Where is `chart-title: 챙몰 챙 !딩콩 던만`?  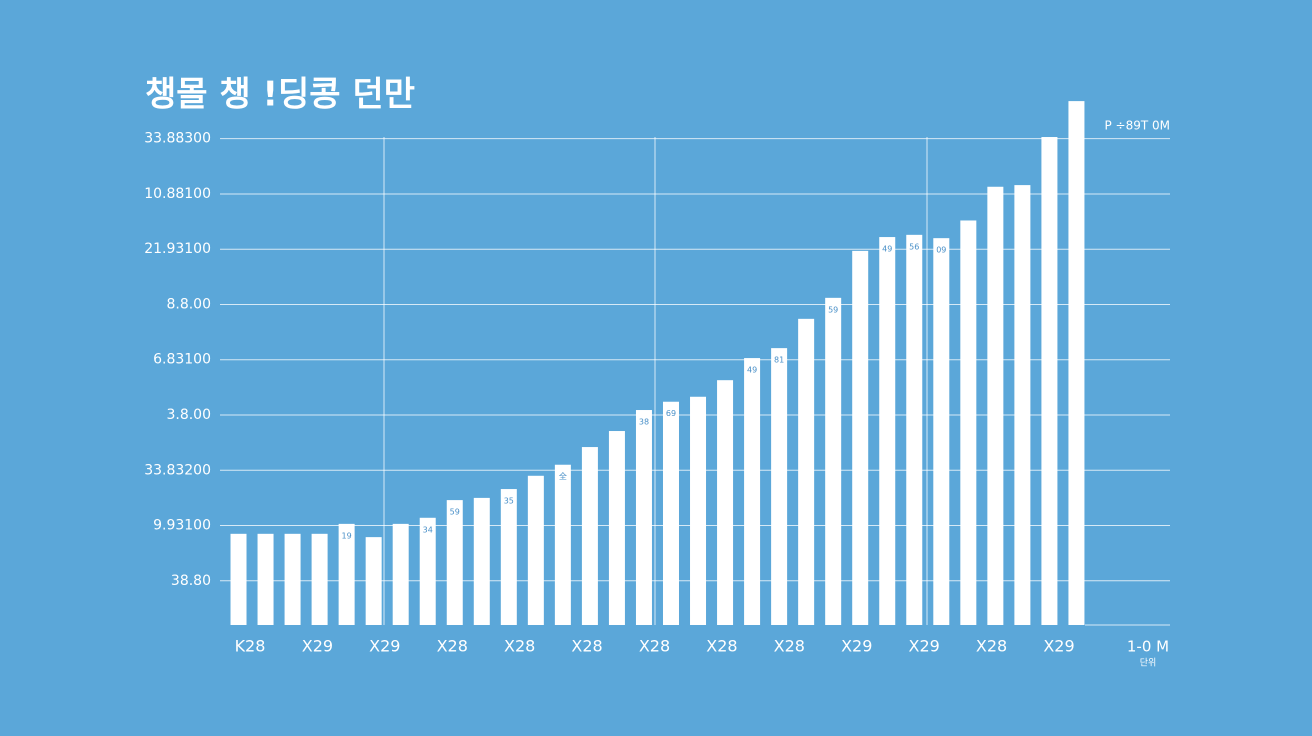 chart-title: 챙몰 챙 !딩콩 던만 is located at coordinates (280, 95).